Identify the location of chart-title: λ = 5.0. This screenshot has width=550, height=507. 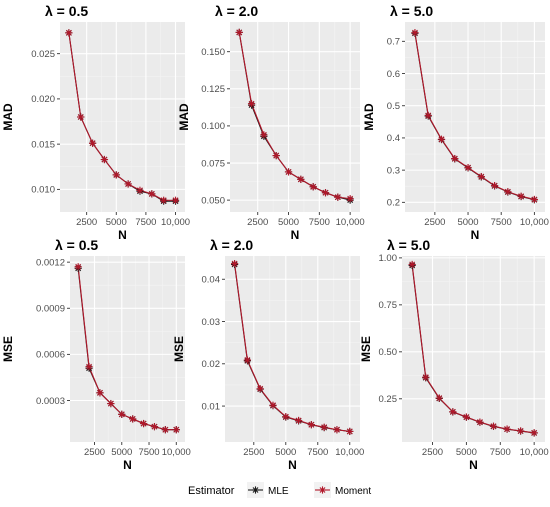
(408, 245).